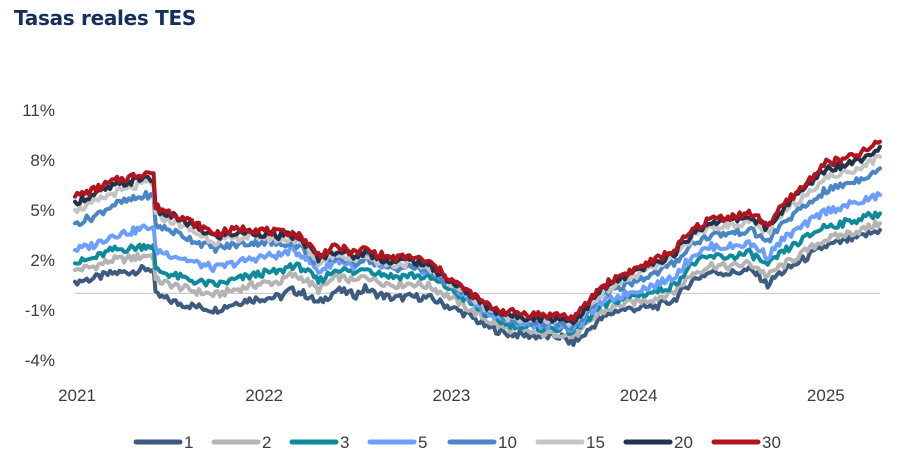  What do you see at coordinates (771, 442) in the screenshot?
I see `legend-label-30: 30` at bounding box center [771, 442].